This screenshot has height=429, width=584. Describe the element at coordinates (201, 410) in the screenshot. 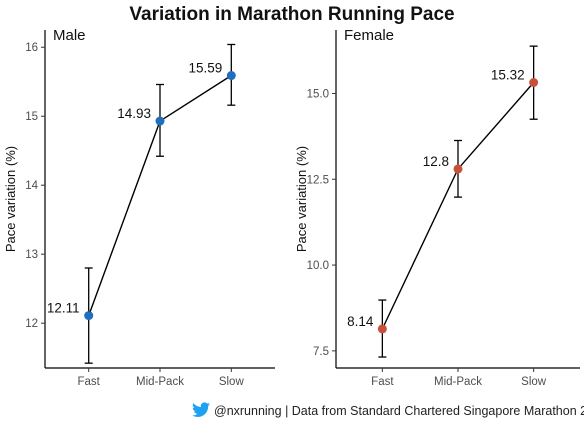

I see `twitter-bird-icon` at that location.